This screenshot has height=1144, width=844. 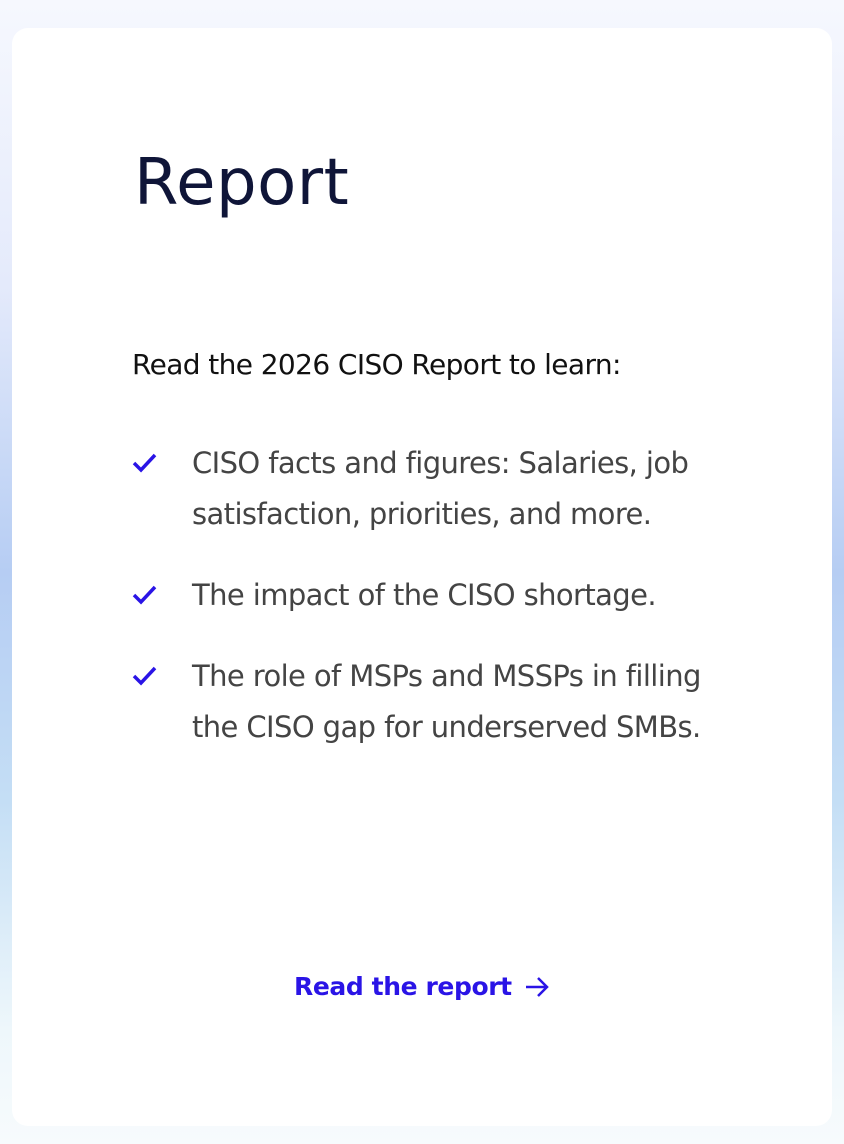 I want to click on read-report-link: Read the report, so click(x=422, y=986).